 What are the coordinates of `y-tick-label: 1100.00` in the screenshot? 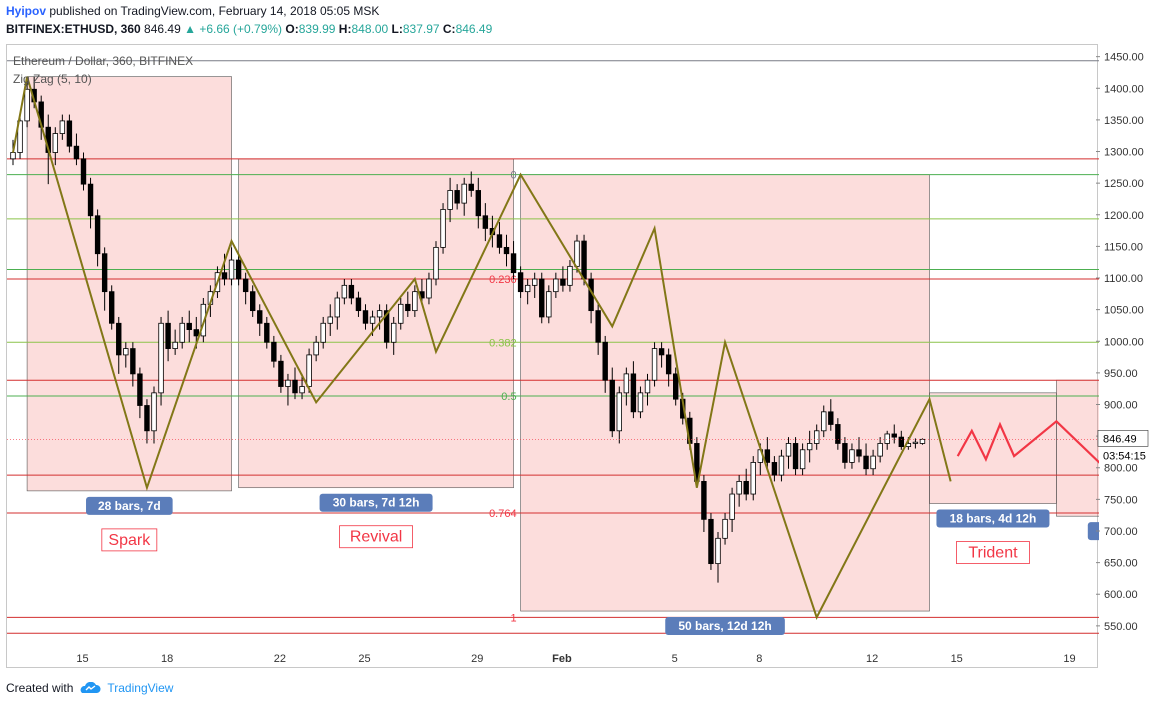 It's located at (1123, 279).